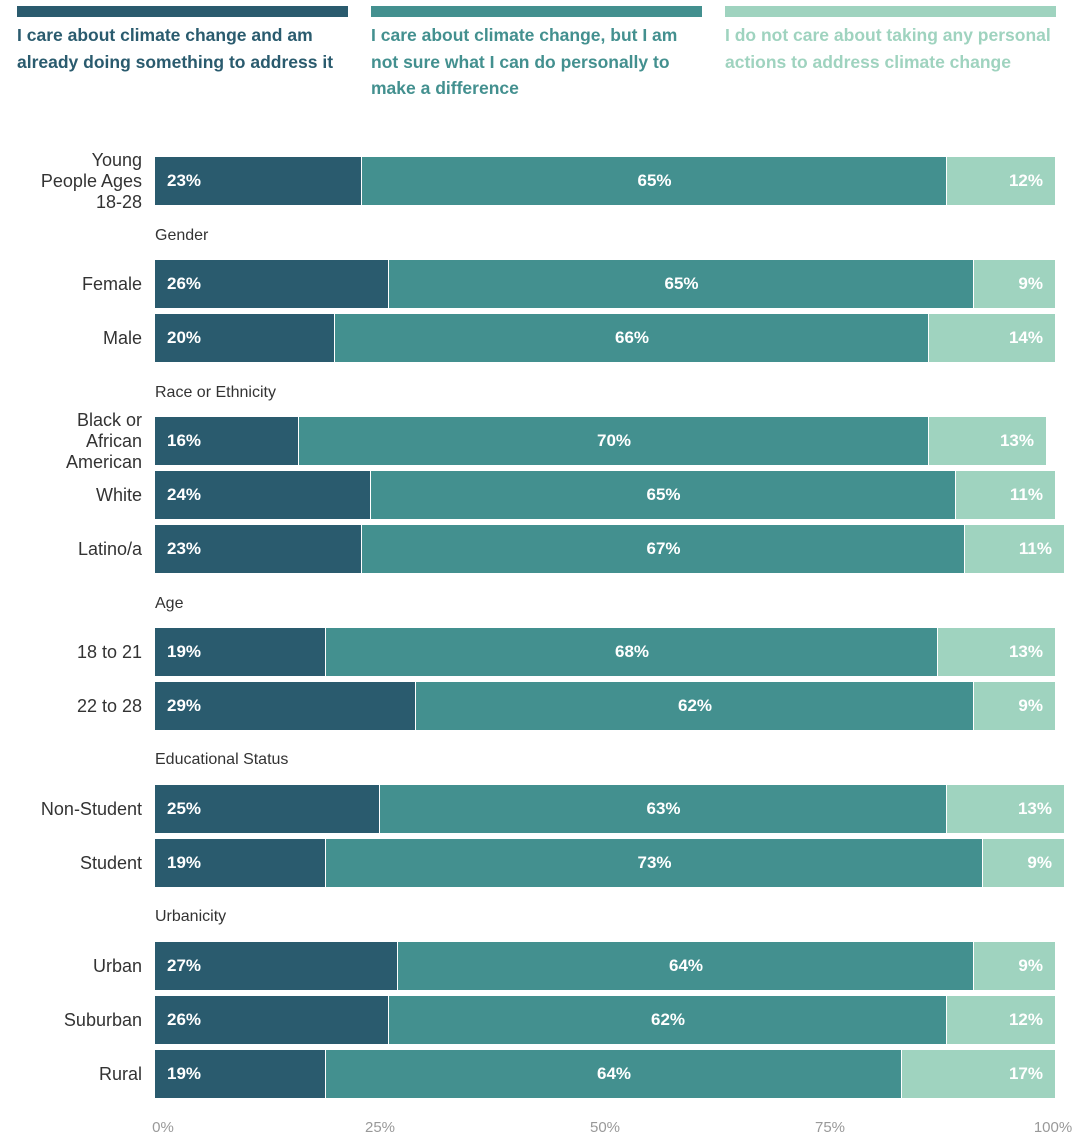  I want to click on data-label: 11%, so click(1026, 494).